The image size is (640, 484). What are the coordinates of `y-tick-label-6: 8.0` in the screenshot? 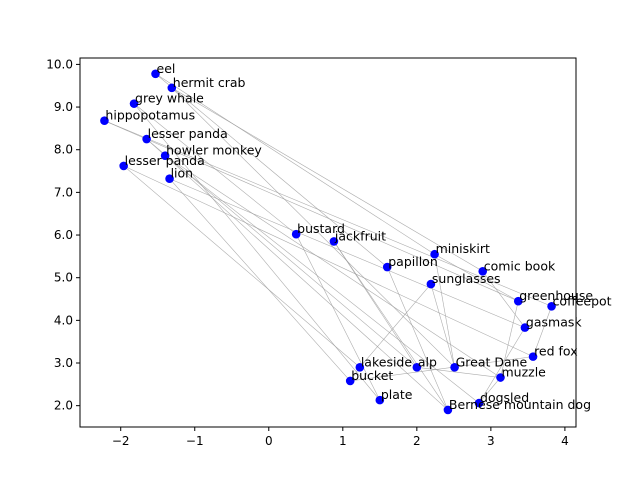 It's located at (63, 150).